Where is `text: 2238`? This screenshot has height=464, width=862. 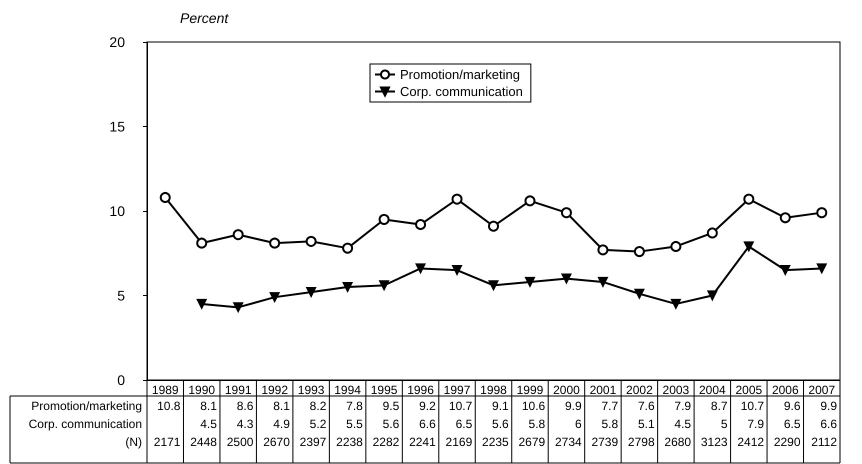
text: 2238 is located at coordinates (350, 442).